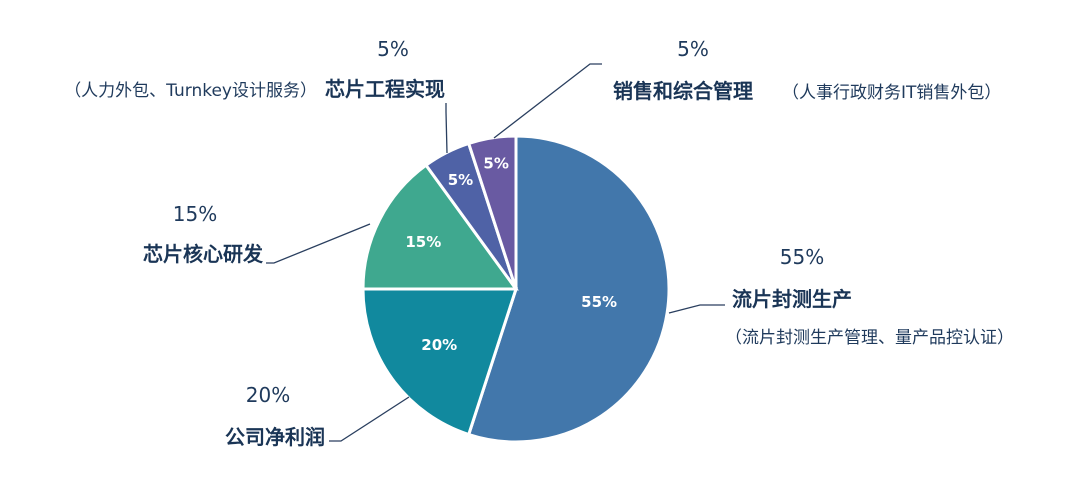 This screenshot has width=1080, height=481. Describe the element at coordinates (492, 212) in the screenshot. I see `slice-sales-admin` at that location.